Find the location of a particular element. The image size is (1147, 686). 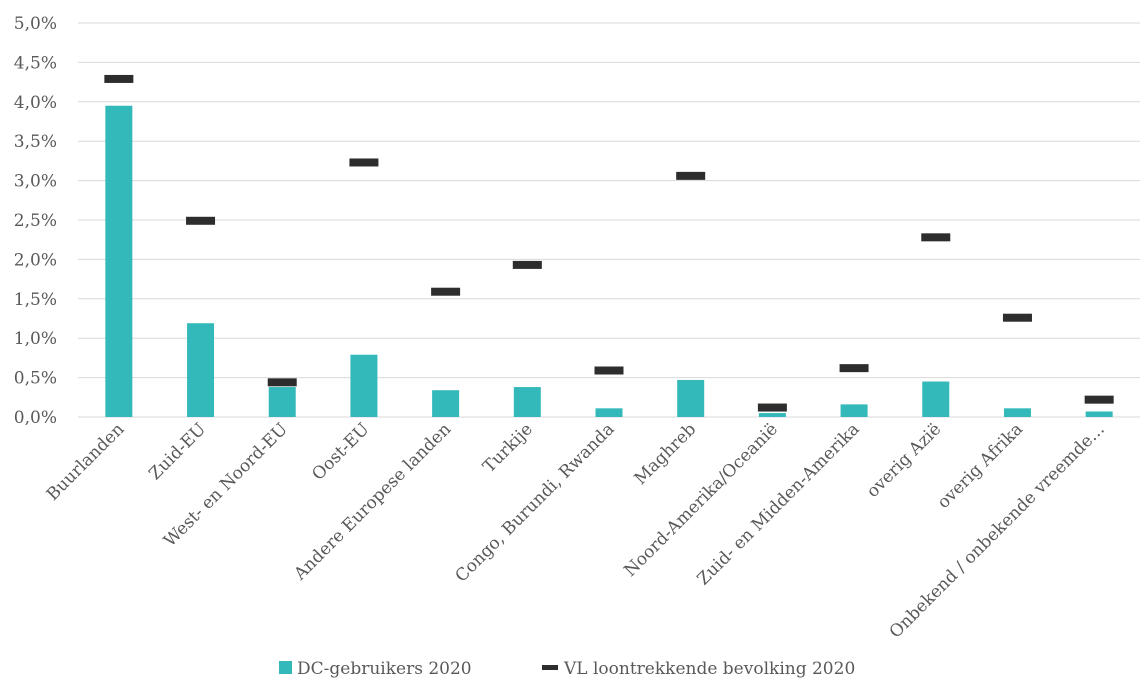

x-tick-label: Andere Europese landen is located at coordinates (373, 502).